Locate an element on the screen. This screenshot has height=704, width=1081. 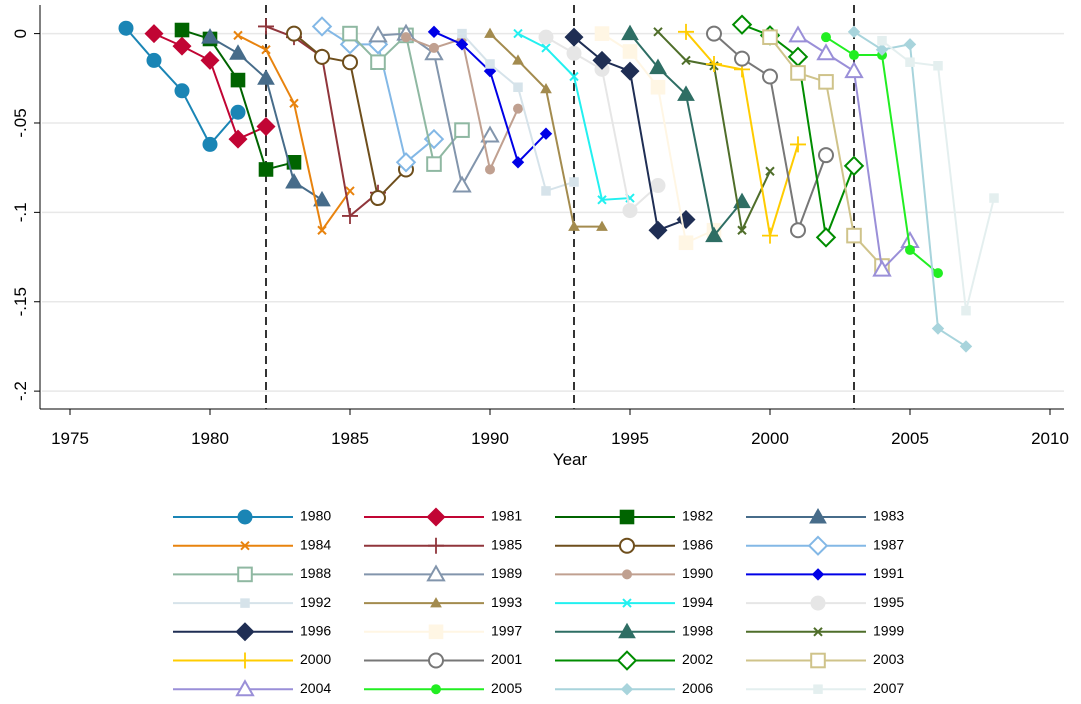
legend-label: 1996 is located at coordinates (315, 631).